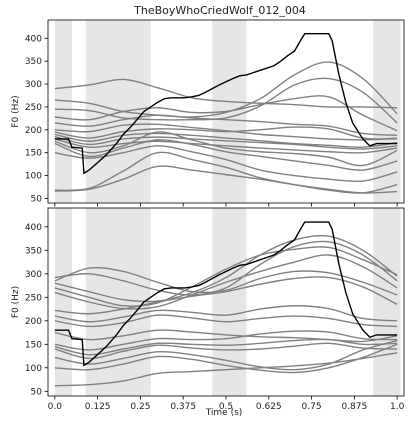 Image resolution: width=420 pixels, height=423 pixels. I want to click on x-axis-label: Time (s), so click(224, 413).